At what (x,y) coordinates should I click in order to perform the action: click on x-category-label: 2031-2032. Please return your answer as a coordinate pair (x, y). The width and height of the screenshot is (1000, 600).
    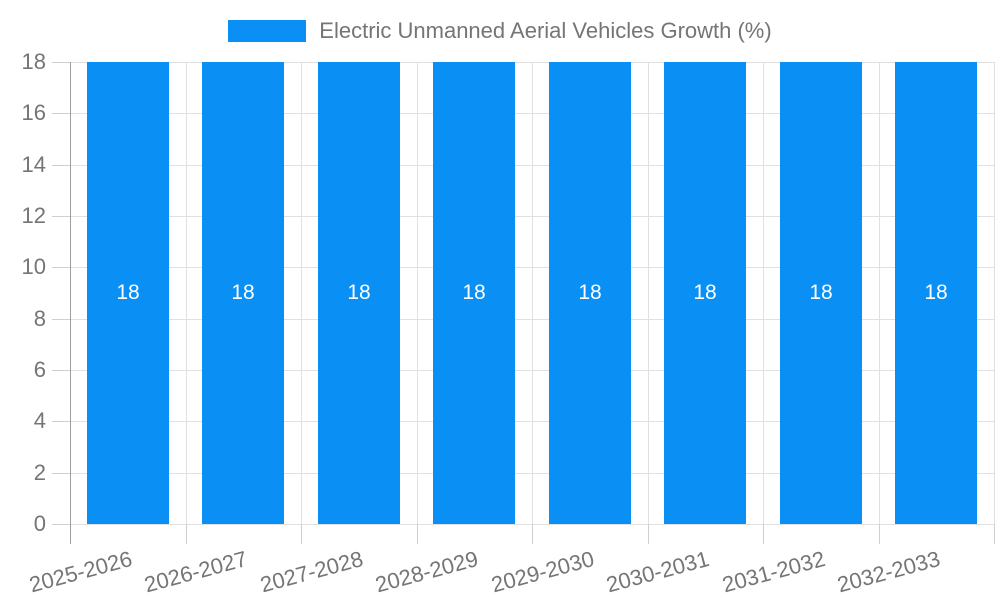
    Looking at the image, I should click on (773, 572).